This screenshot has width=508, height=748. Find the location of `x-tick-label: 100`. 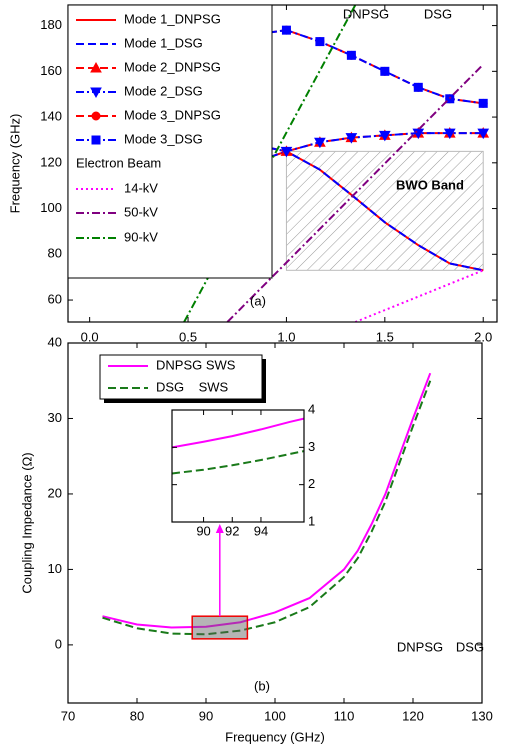

x-tick-label: 100 is located at coordinates (275, 715).